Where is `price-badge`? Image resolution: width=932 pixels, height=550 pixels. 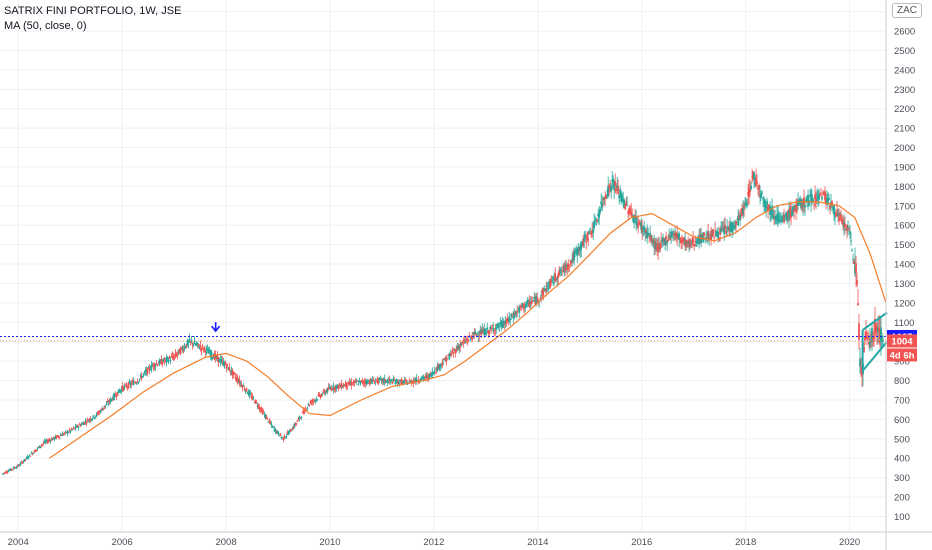
price-badge is located at coordinates (902, 341).